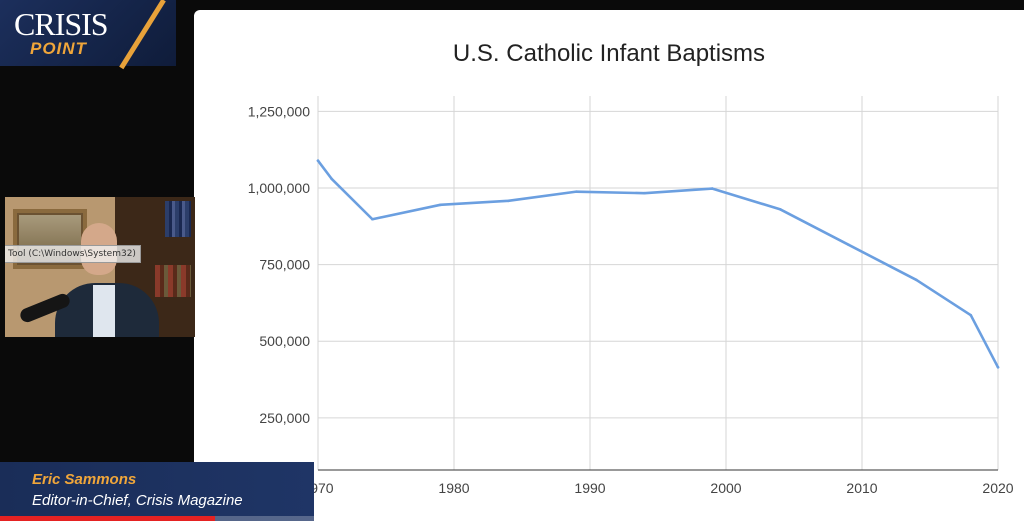 Image resolution: width=1024 pixels, height=521 pixels. What do you see at coordinates (108, 518) in the screenshot?
I see `video-progress-fill` at bounding box center [108, 518].